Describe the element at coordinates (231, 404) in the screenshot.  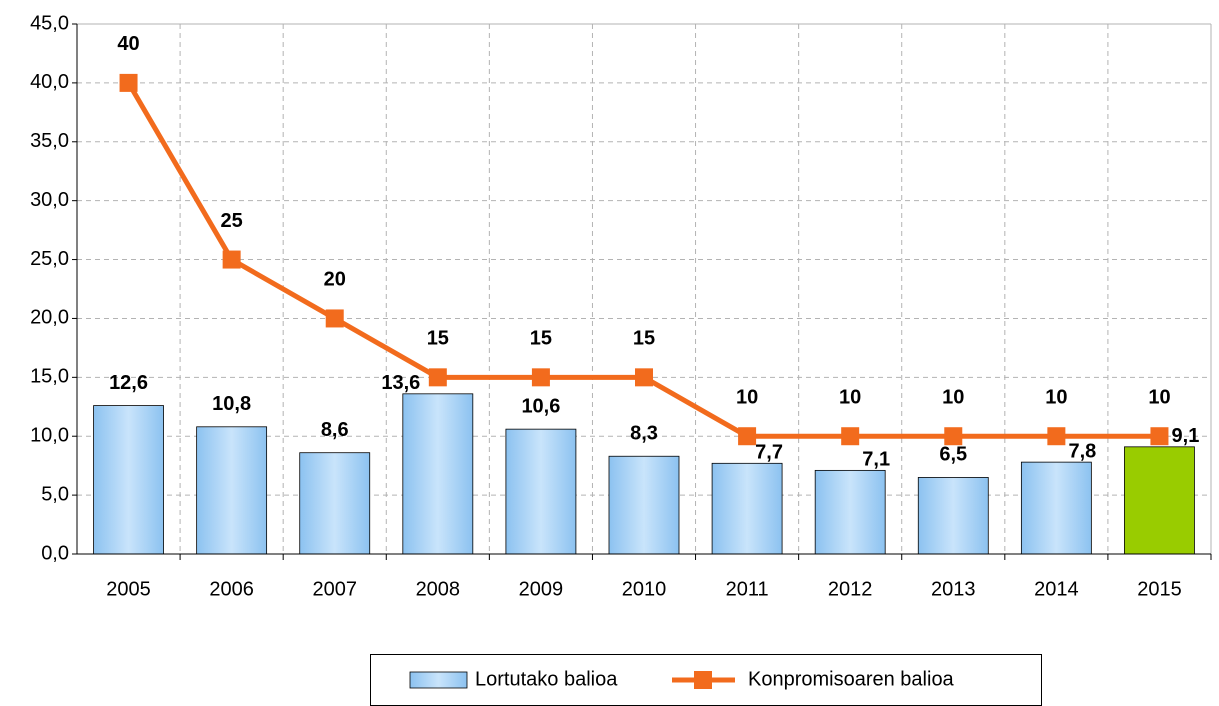
I see `bar-value-label: 10,8` at that location.